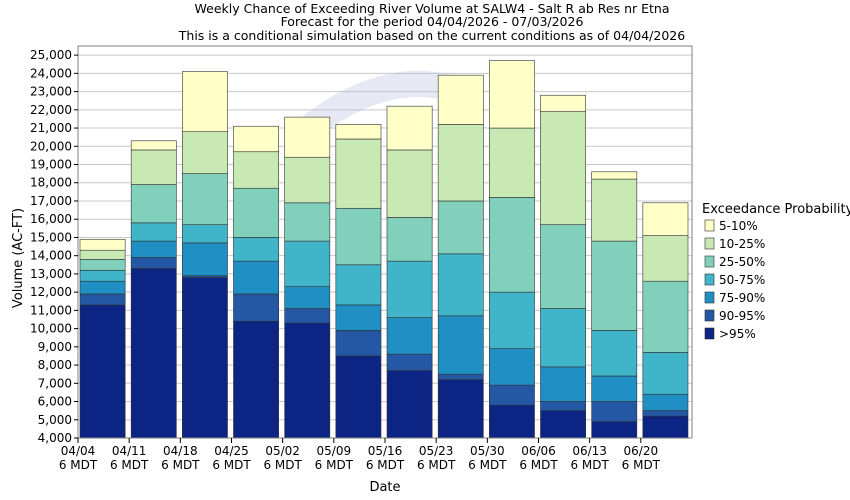 The image size is (850, 500). What do you see at coordinates (51, 165) in the screenshot?
I see `y-tick-label: 19,000` at bounding box center [51, 165].